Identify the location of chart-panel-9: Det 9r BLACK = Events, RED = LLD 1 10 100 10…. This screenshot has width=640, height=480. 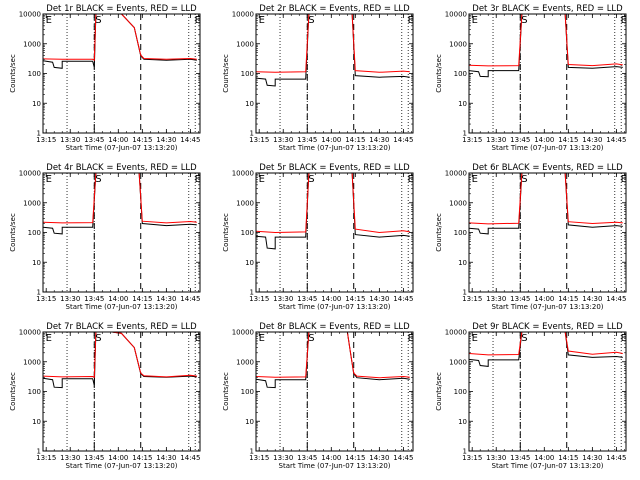
(531, 396).